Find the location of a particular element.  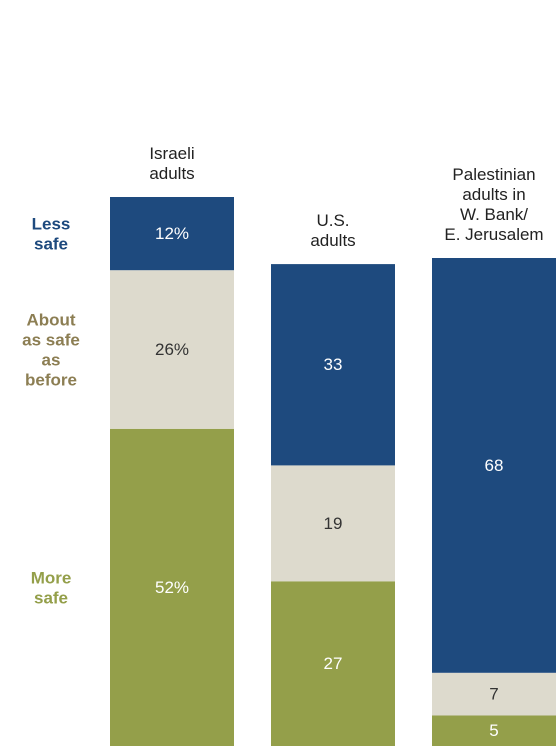

category-label-line-0-1: safe is located at coordinates (51, 244).